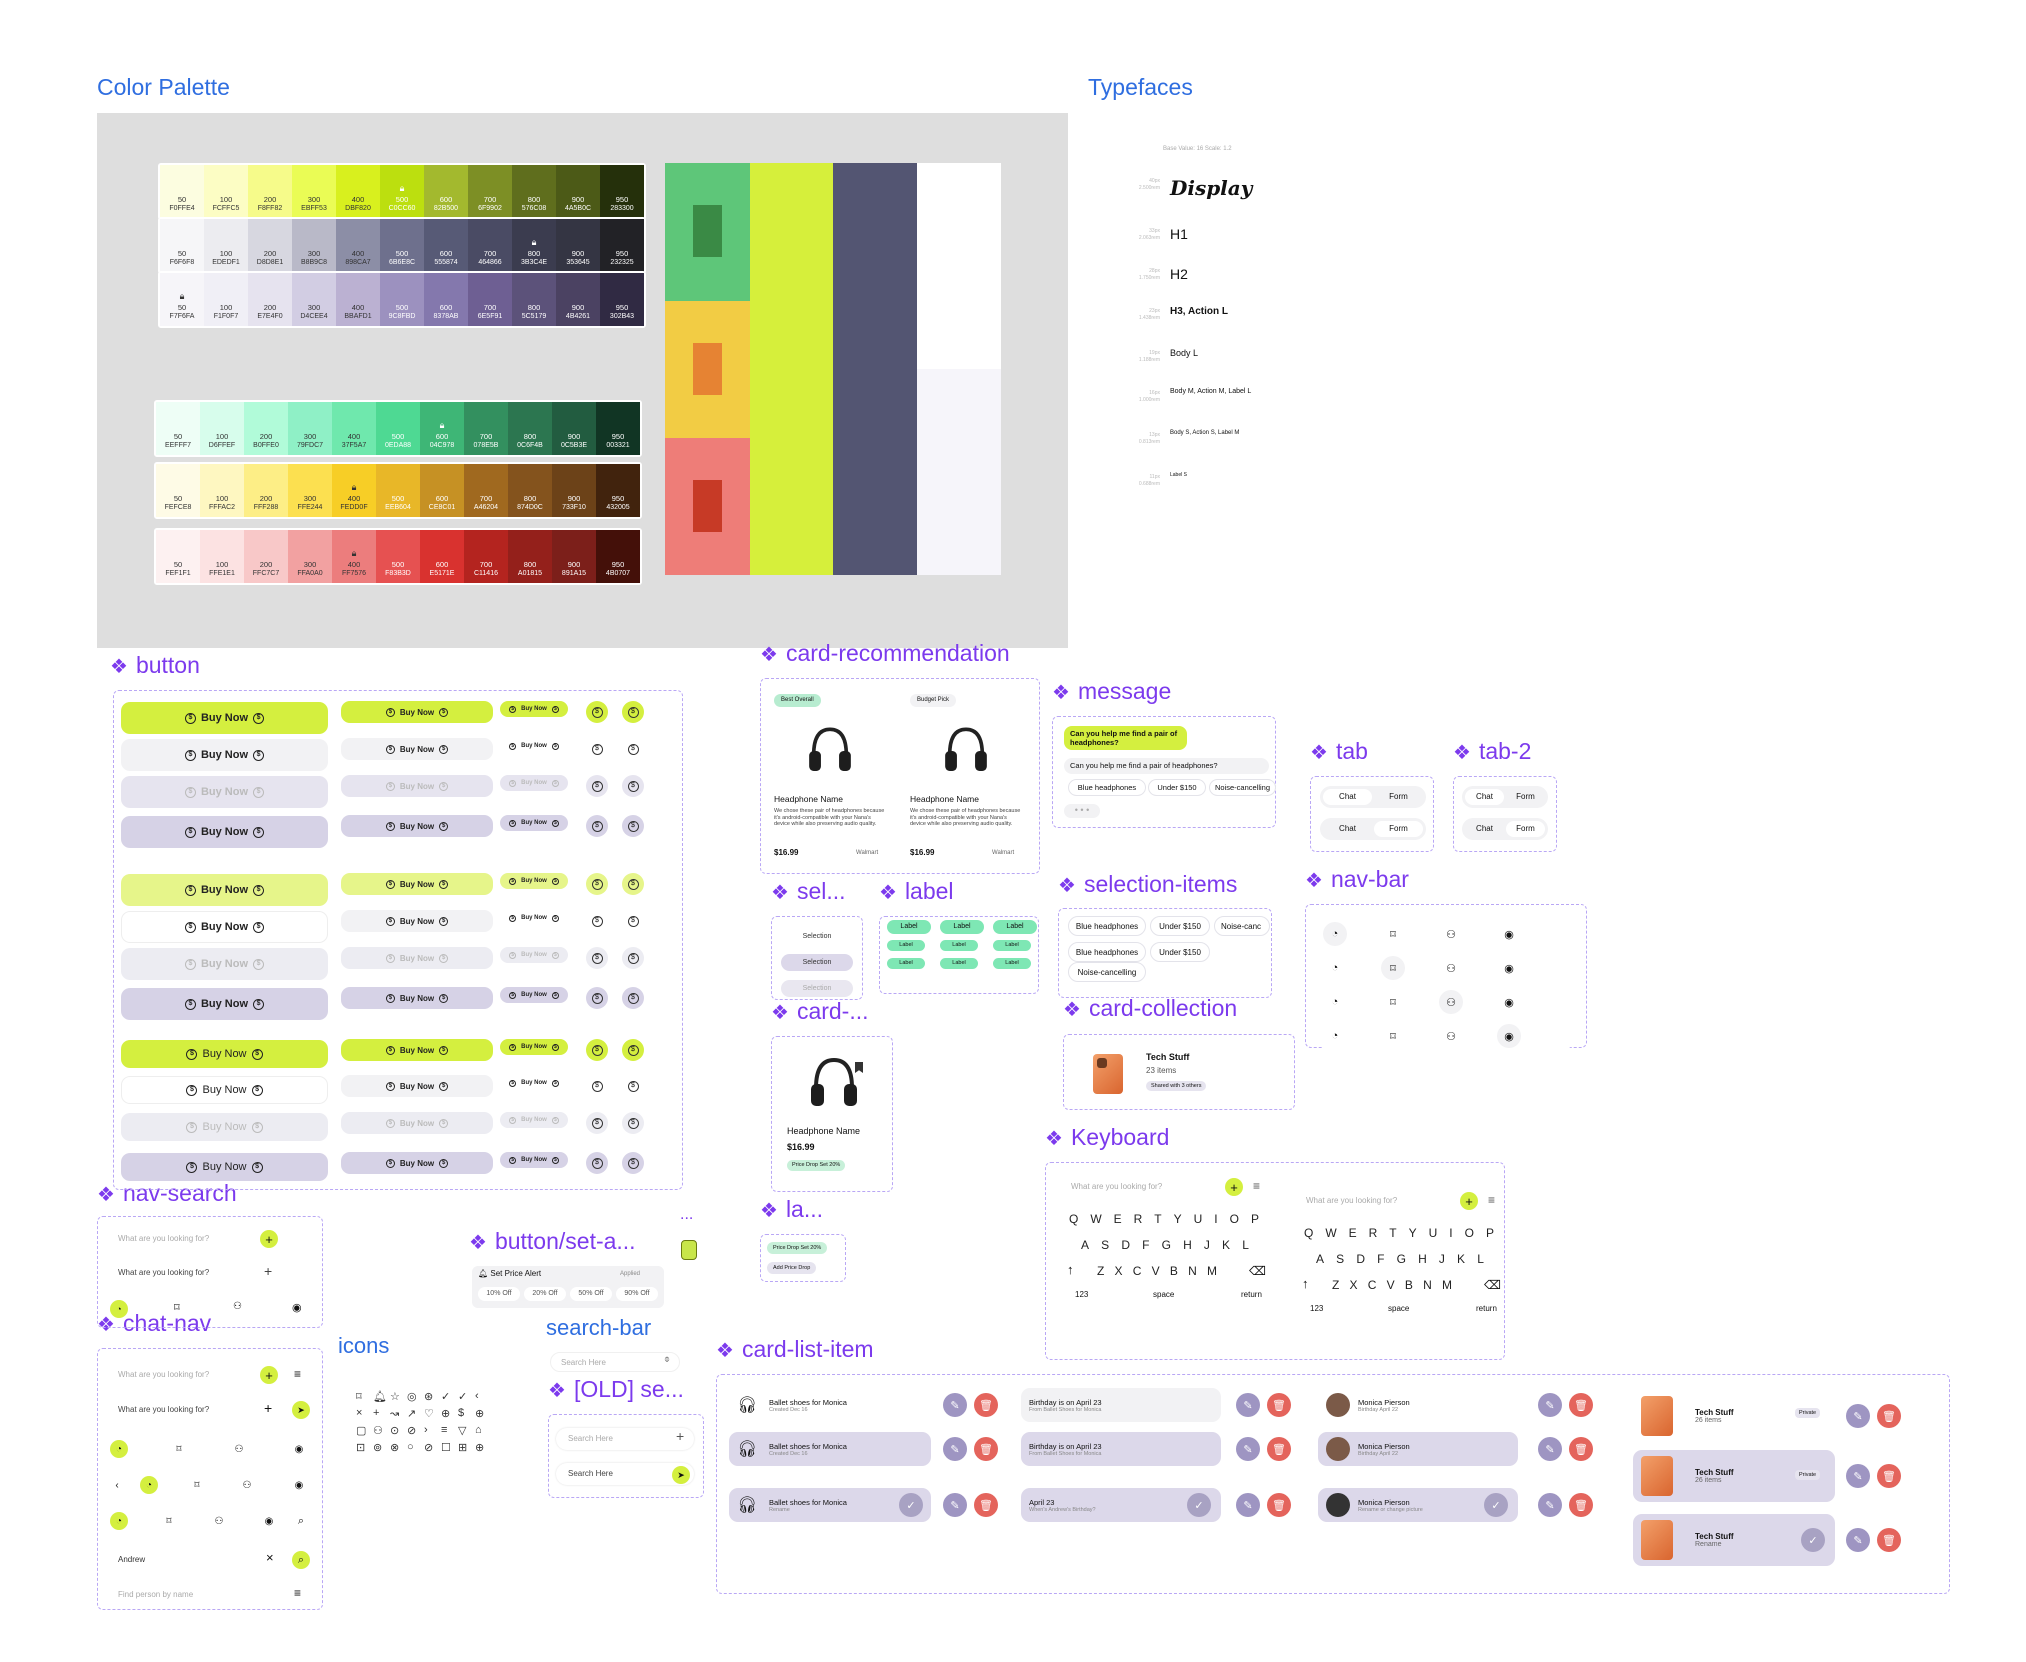 The image size is (2026, 1662). What do you see at coordinates (637, 1294) in the screenshot?
I see `discount-option: 90% Off` at bounding box center [637, 1294].